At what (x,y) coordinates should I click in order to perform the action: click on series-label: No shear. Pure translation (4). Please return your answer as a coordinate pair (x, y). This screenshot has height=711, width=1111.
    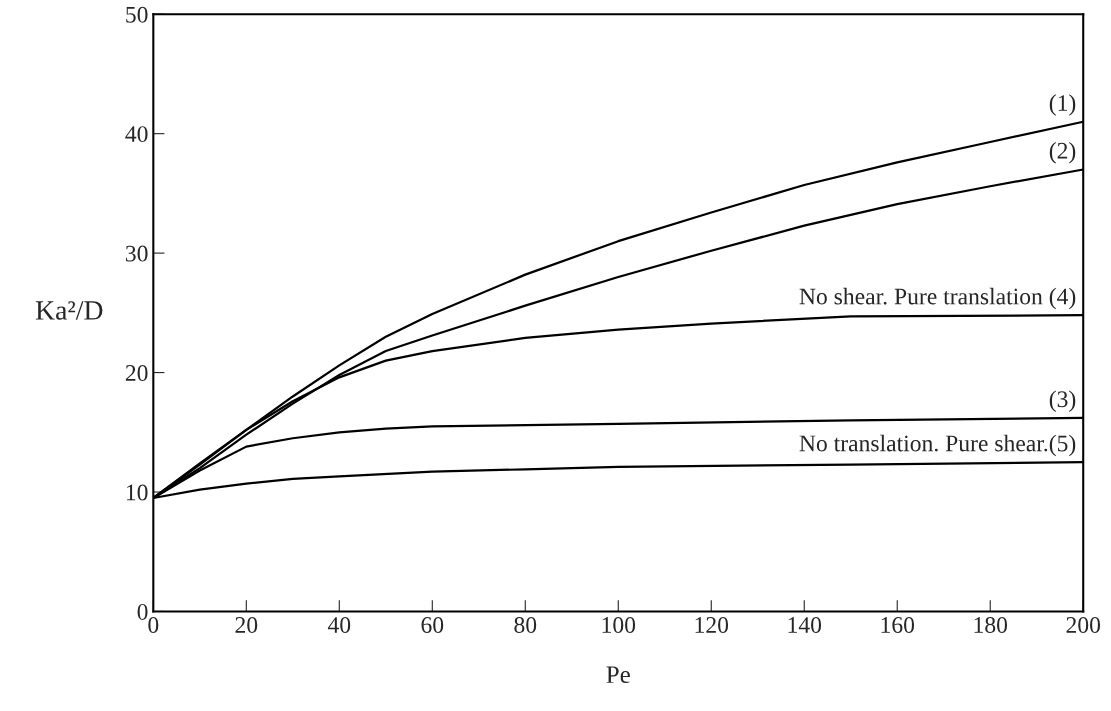
    Looking at the image, I should click on (937, 298).